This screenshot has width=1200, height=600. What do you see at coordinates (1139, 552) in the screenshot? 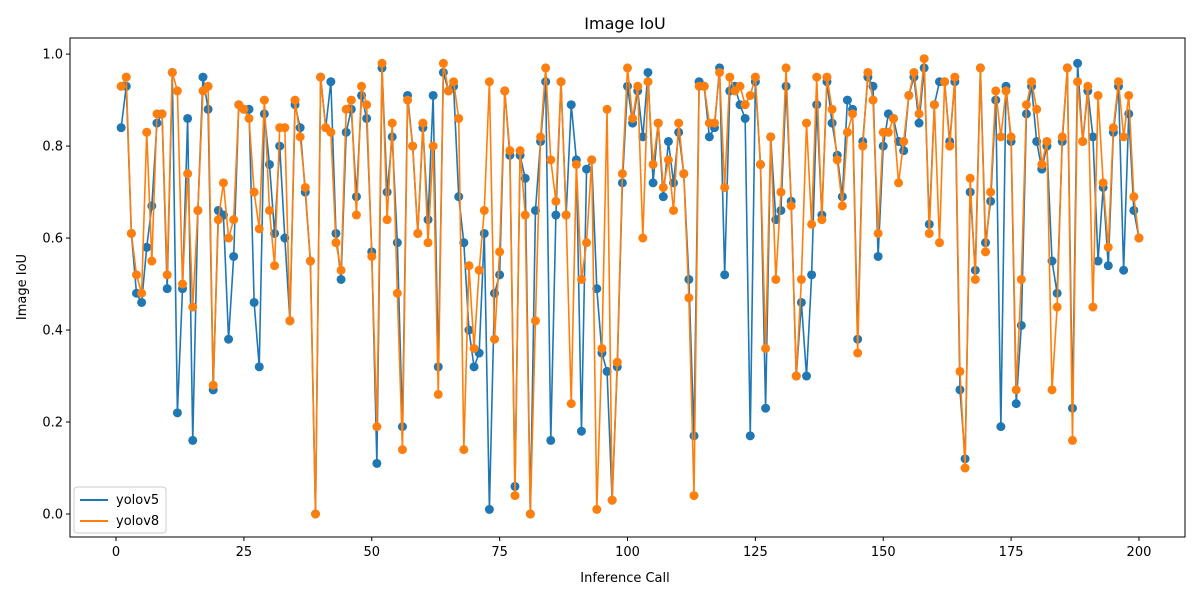
I see `x-tick-label-200: 200` at bounding box center [1139, 552].